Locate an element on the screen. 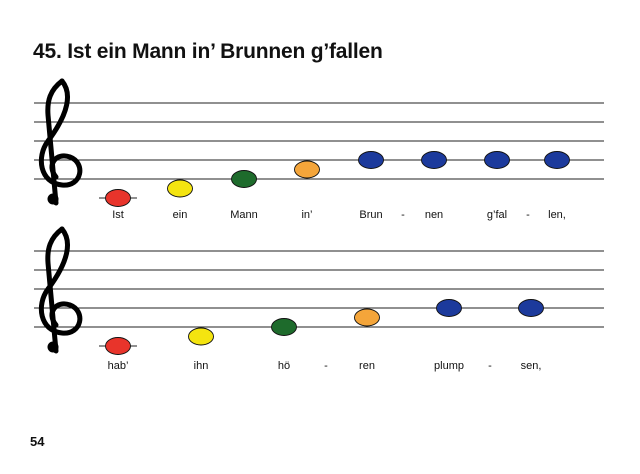 The height and width of the screenshot is (474, 640). lyric-syllable: g’fal is located at coordinates (497, 215).